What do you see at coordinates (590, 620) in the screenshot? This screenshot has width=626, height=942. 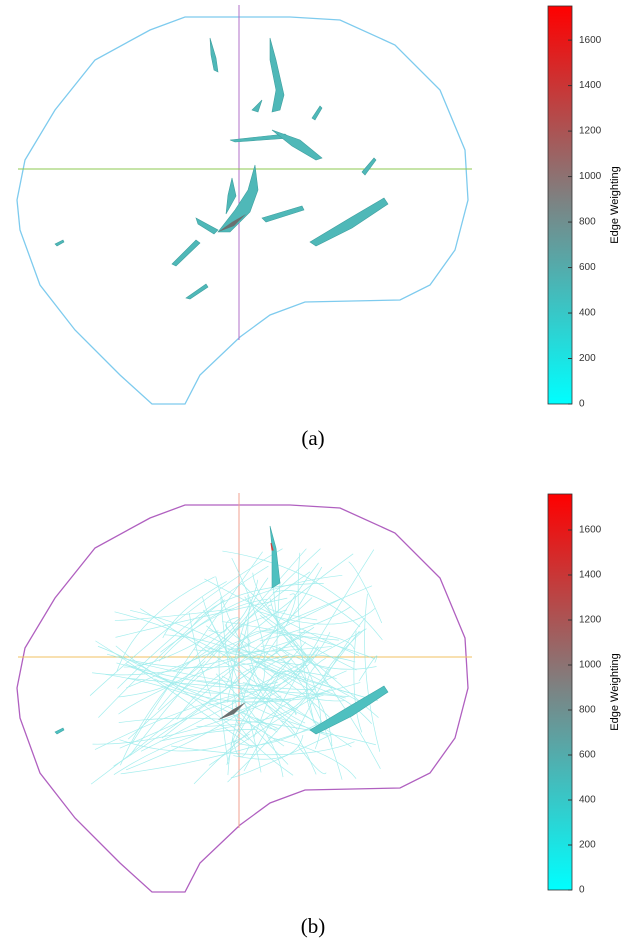 I see `tick-label: 1200` at bounding box center [590, 620].